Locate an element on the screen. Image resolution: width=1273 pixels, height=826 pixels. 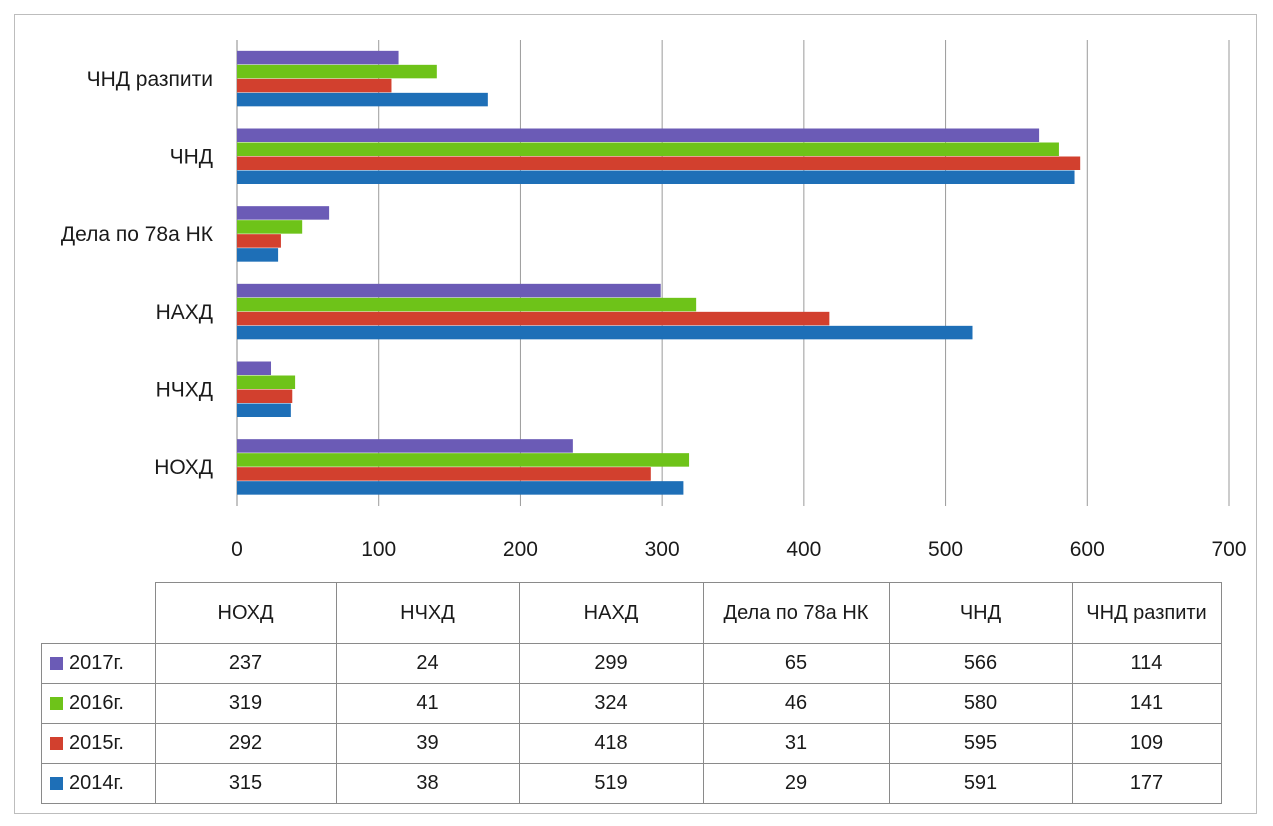
table-cell: 31 is located at coordinates (796, 743).